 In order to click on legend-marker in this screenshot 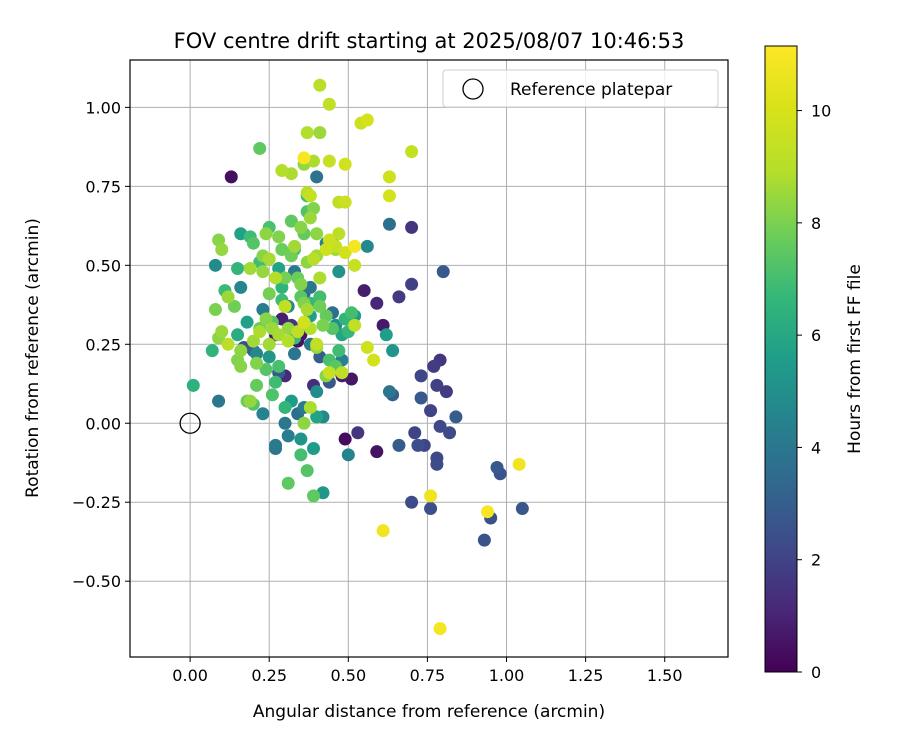, I will do `click(473, 89)`.